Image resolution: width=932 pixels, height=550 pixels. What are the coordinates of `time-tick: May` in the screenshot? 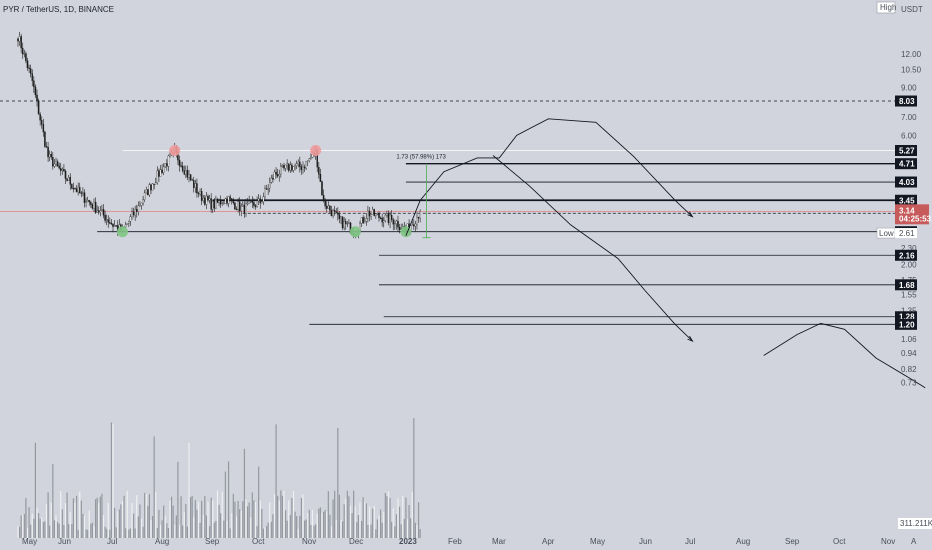 It's located at (597, 541).